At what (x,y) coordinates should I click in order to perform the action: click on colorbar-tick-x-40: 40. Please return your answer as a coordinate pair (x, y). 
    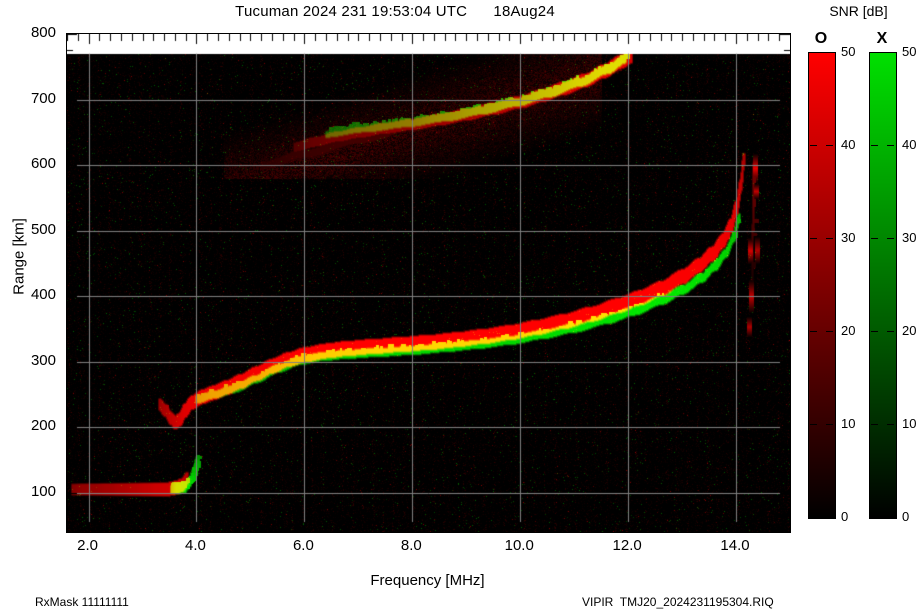
    Looking at the image, I should click on (909, 144).